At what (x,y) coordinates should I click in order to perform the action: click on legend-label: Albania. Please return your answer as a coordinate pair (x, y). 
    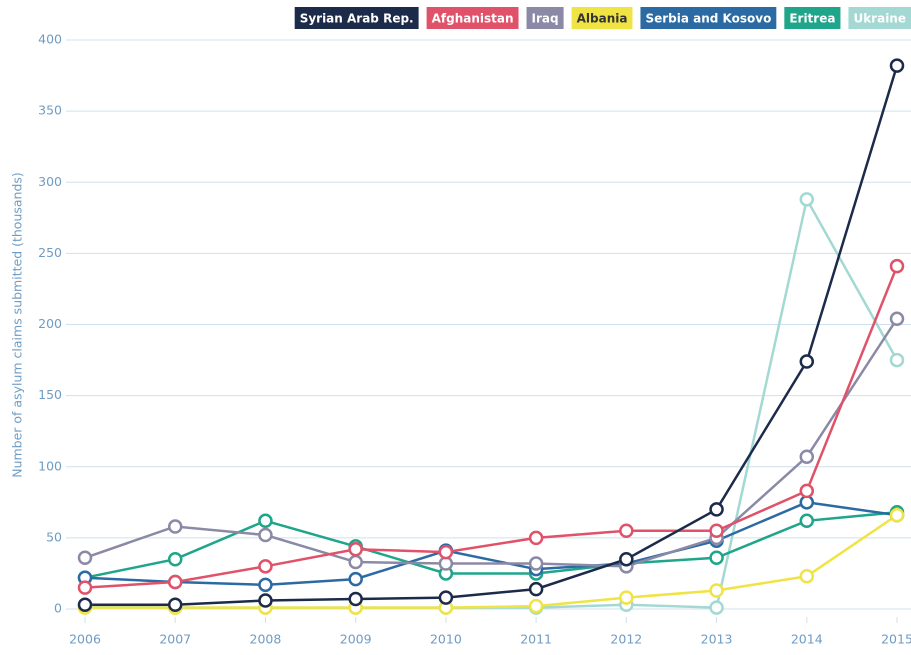
    Looking at the image, I should click on (602, 19).